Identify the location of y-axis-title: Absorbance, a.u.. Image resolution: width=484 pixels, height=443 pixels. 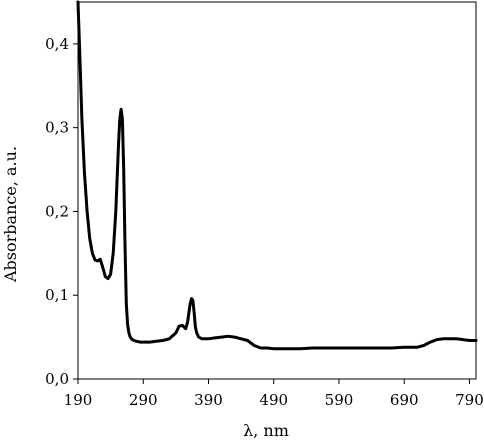
(10, 214).